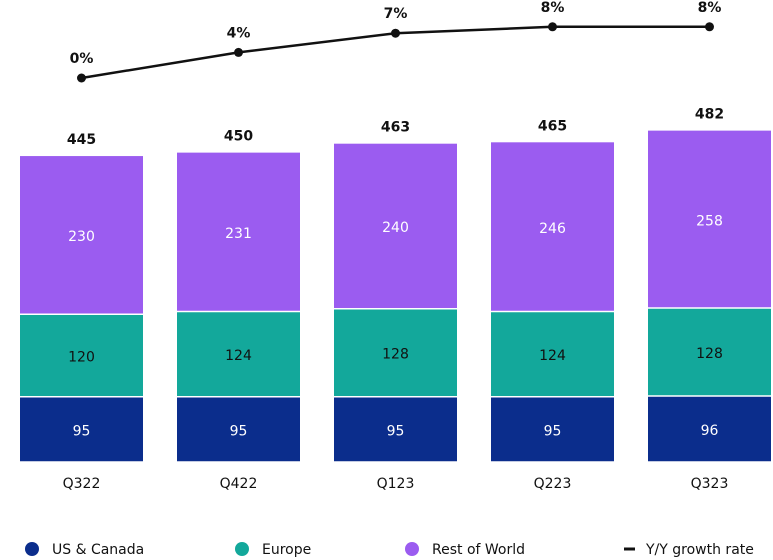 This screenshot has height=560, width=773. I want to click on total-label: 450, so click(238, 137).